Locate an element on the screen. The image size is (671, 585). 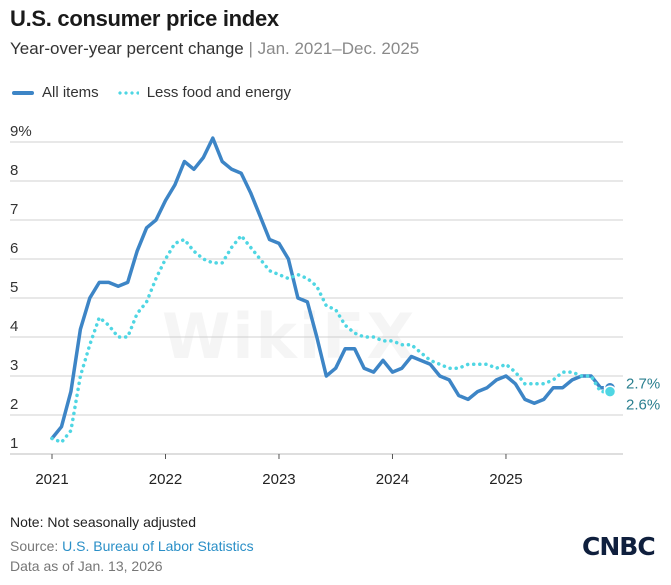
end-point-core is located at coordinates (610, 391).